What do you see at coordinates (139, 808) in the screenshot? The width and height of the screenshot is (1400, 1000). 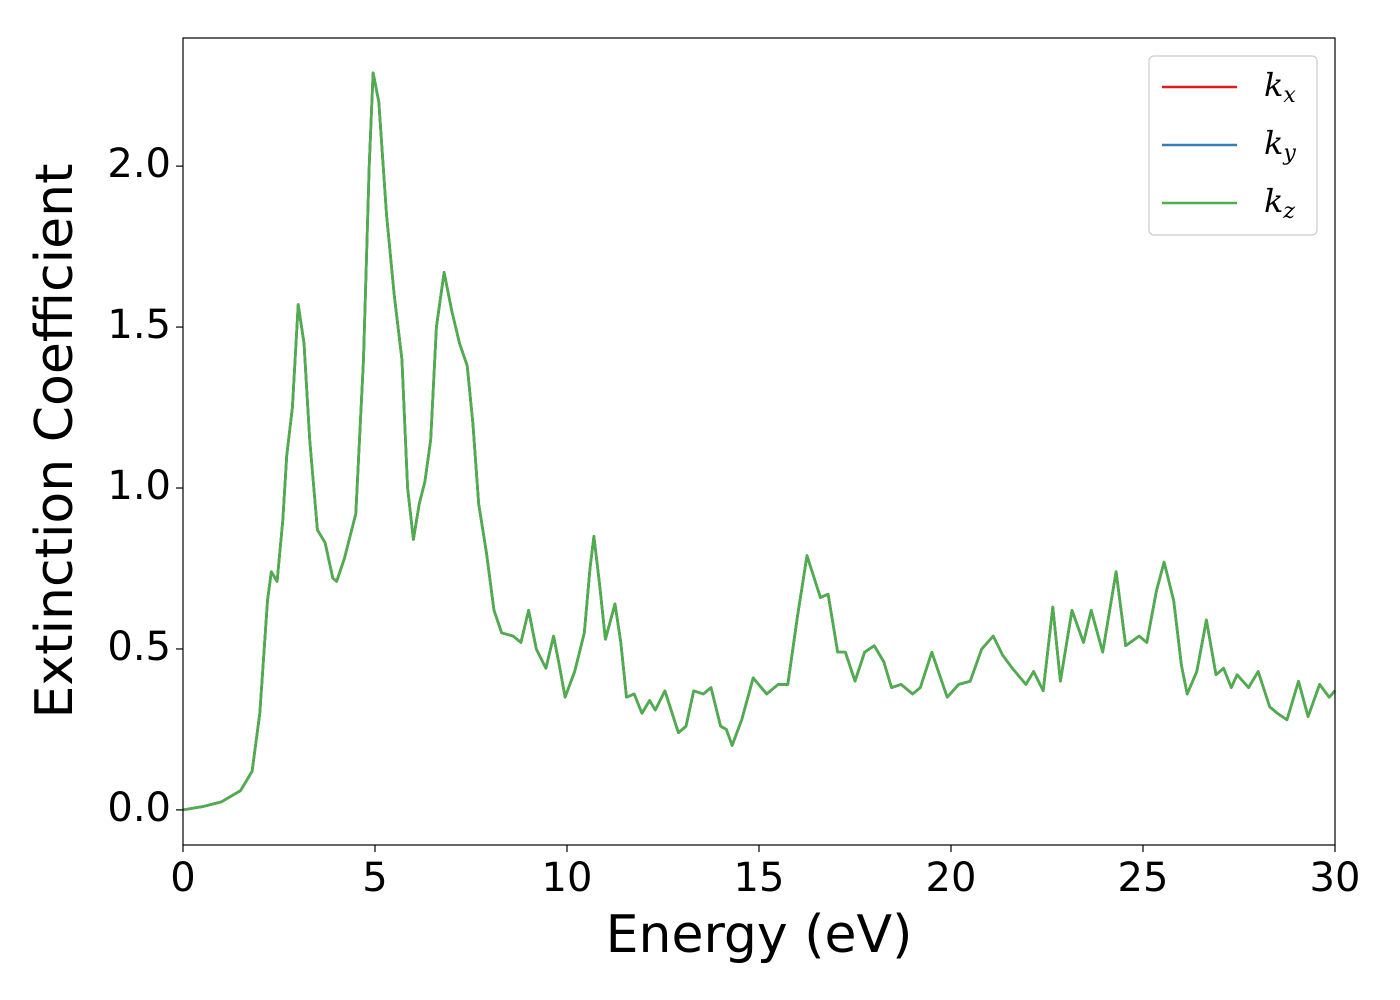 I see `y-tick-label: 0.0` at bounding box center [139, 808].